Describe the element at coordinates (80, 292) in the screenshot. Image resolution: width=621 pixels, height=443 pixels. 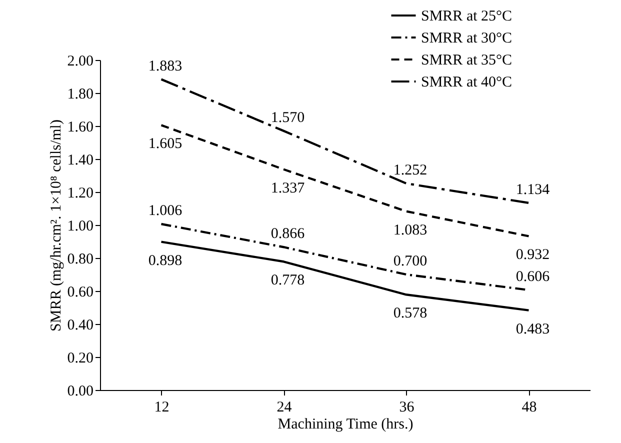
I see `y-tick-label: 0.60` at that location.